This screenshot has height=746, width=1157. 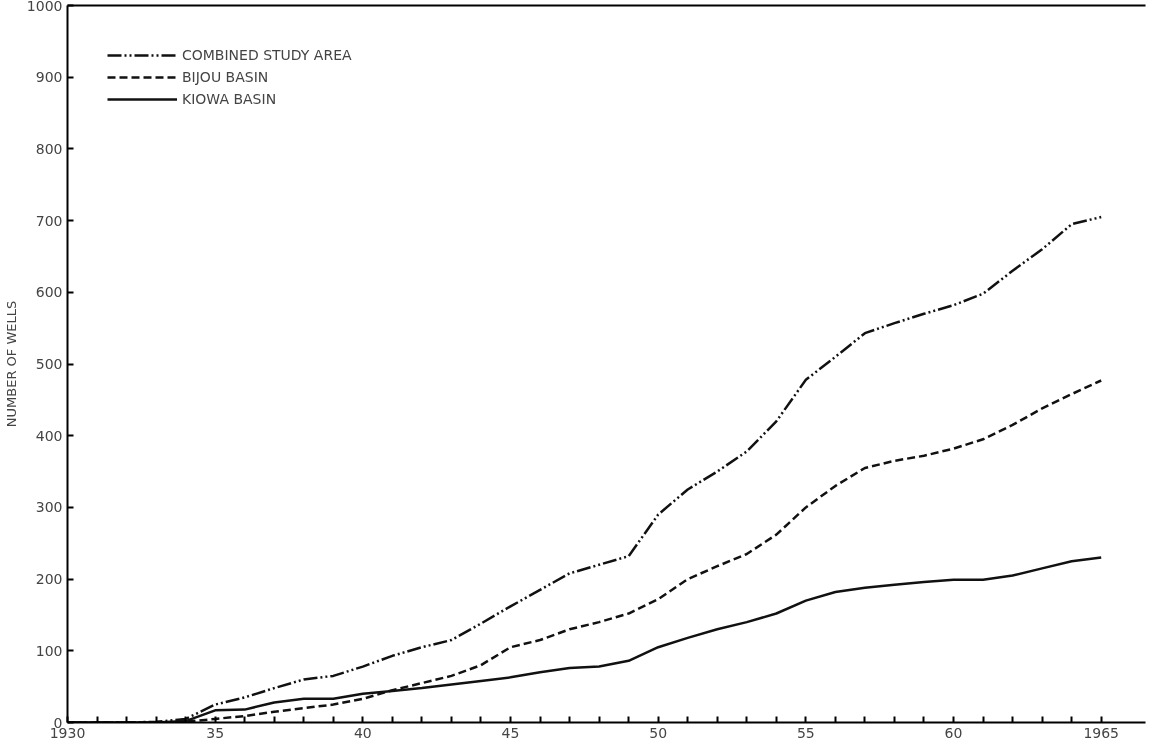 What do you see at coordinates (49, 435) in the screenshot?
I see `y-tick-label: 400` at bounding box center [49, 435].